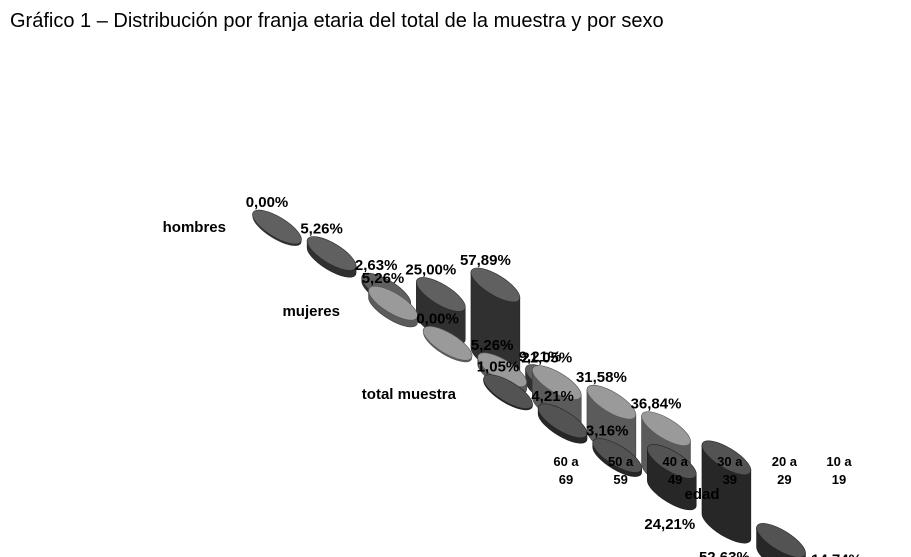 The height and width of the screenshot is (557, 911). I want to click on x-axis-label: edad, so click(701, 494).